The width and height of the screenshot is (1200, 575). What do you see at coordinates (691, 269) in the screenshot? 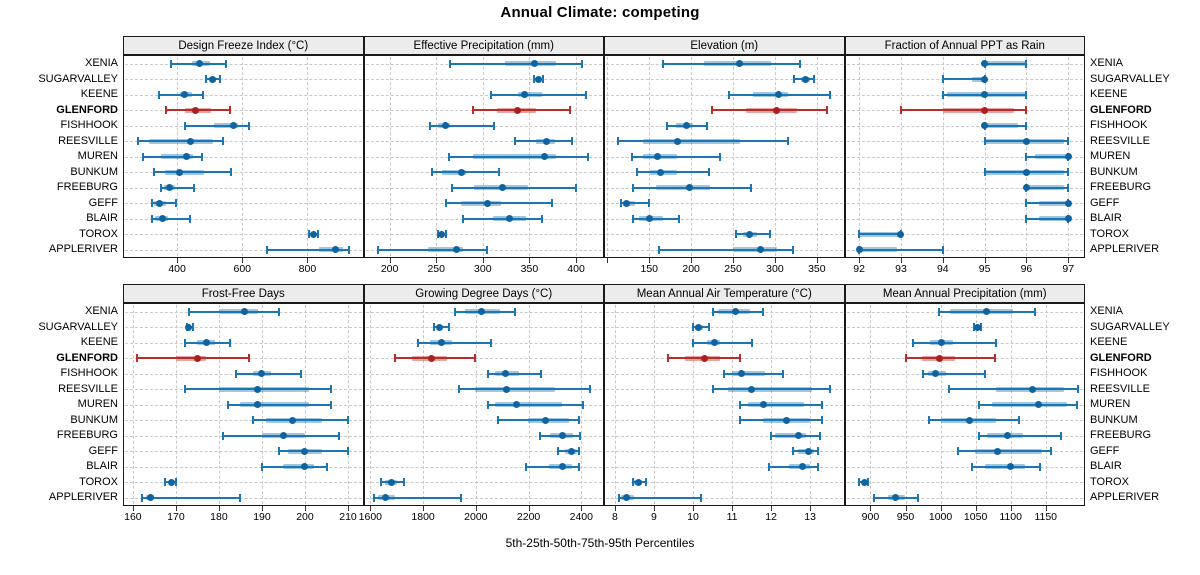
I see `axis-tick-label: 200` at bounding box center [691, 269].